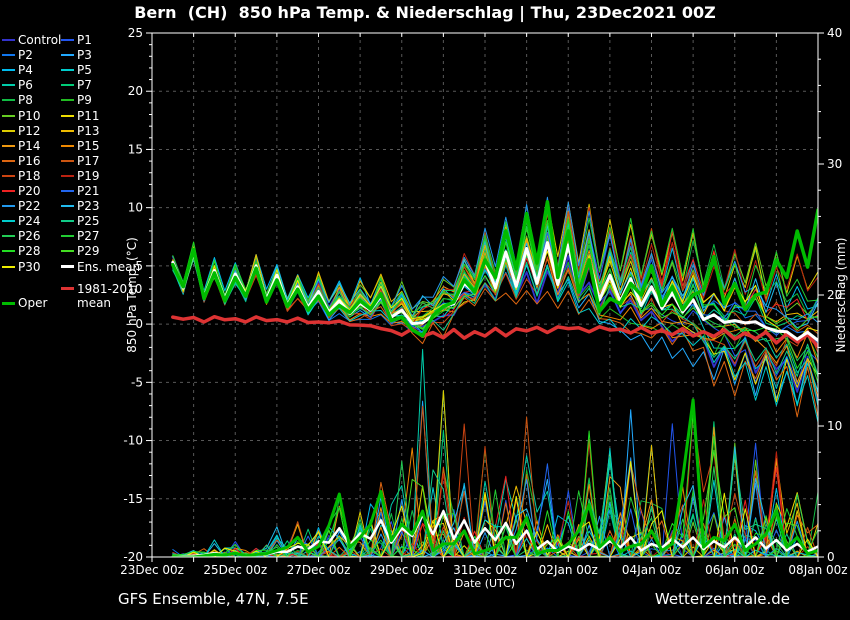 This screenshot has height=620, width=850. I want to click on legend-item-p8-label: P8, so click(25, 100).